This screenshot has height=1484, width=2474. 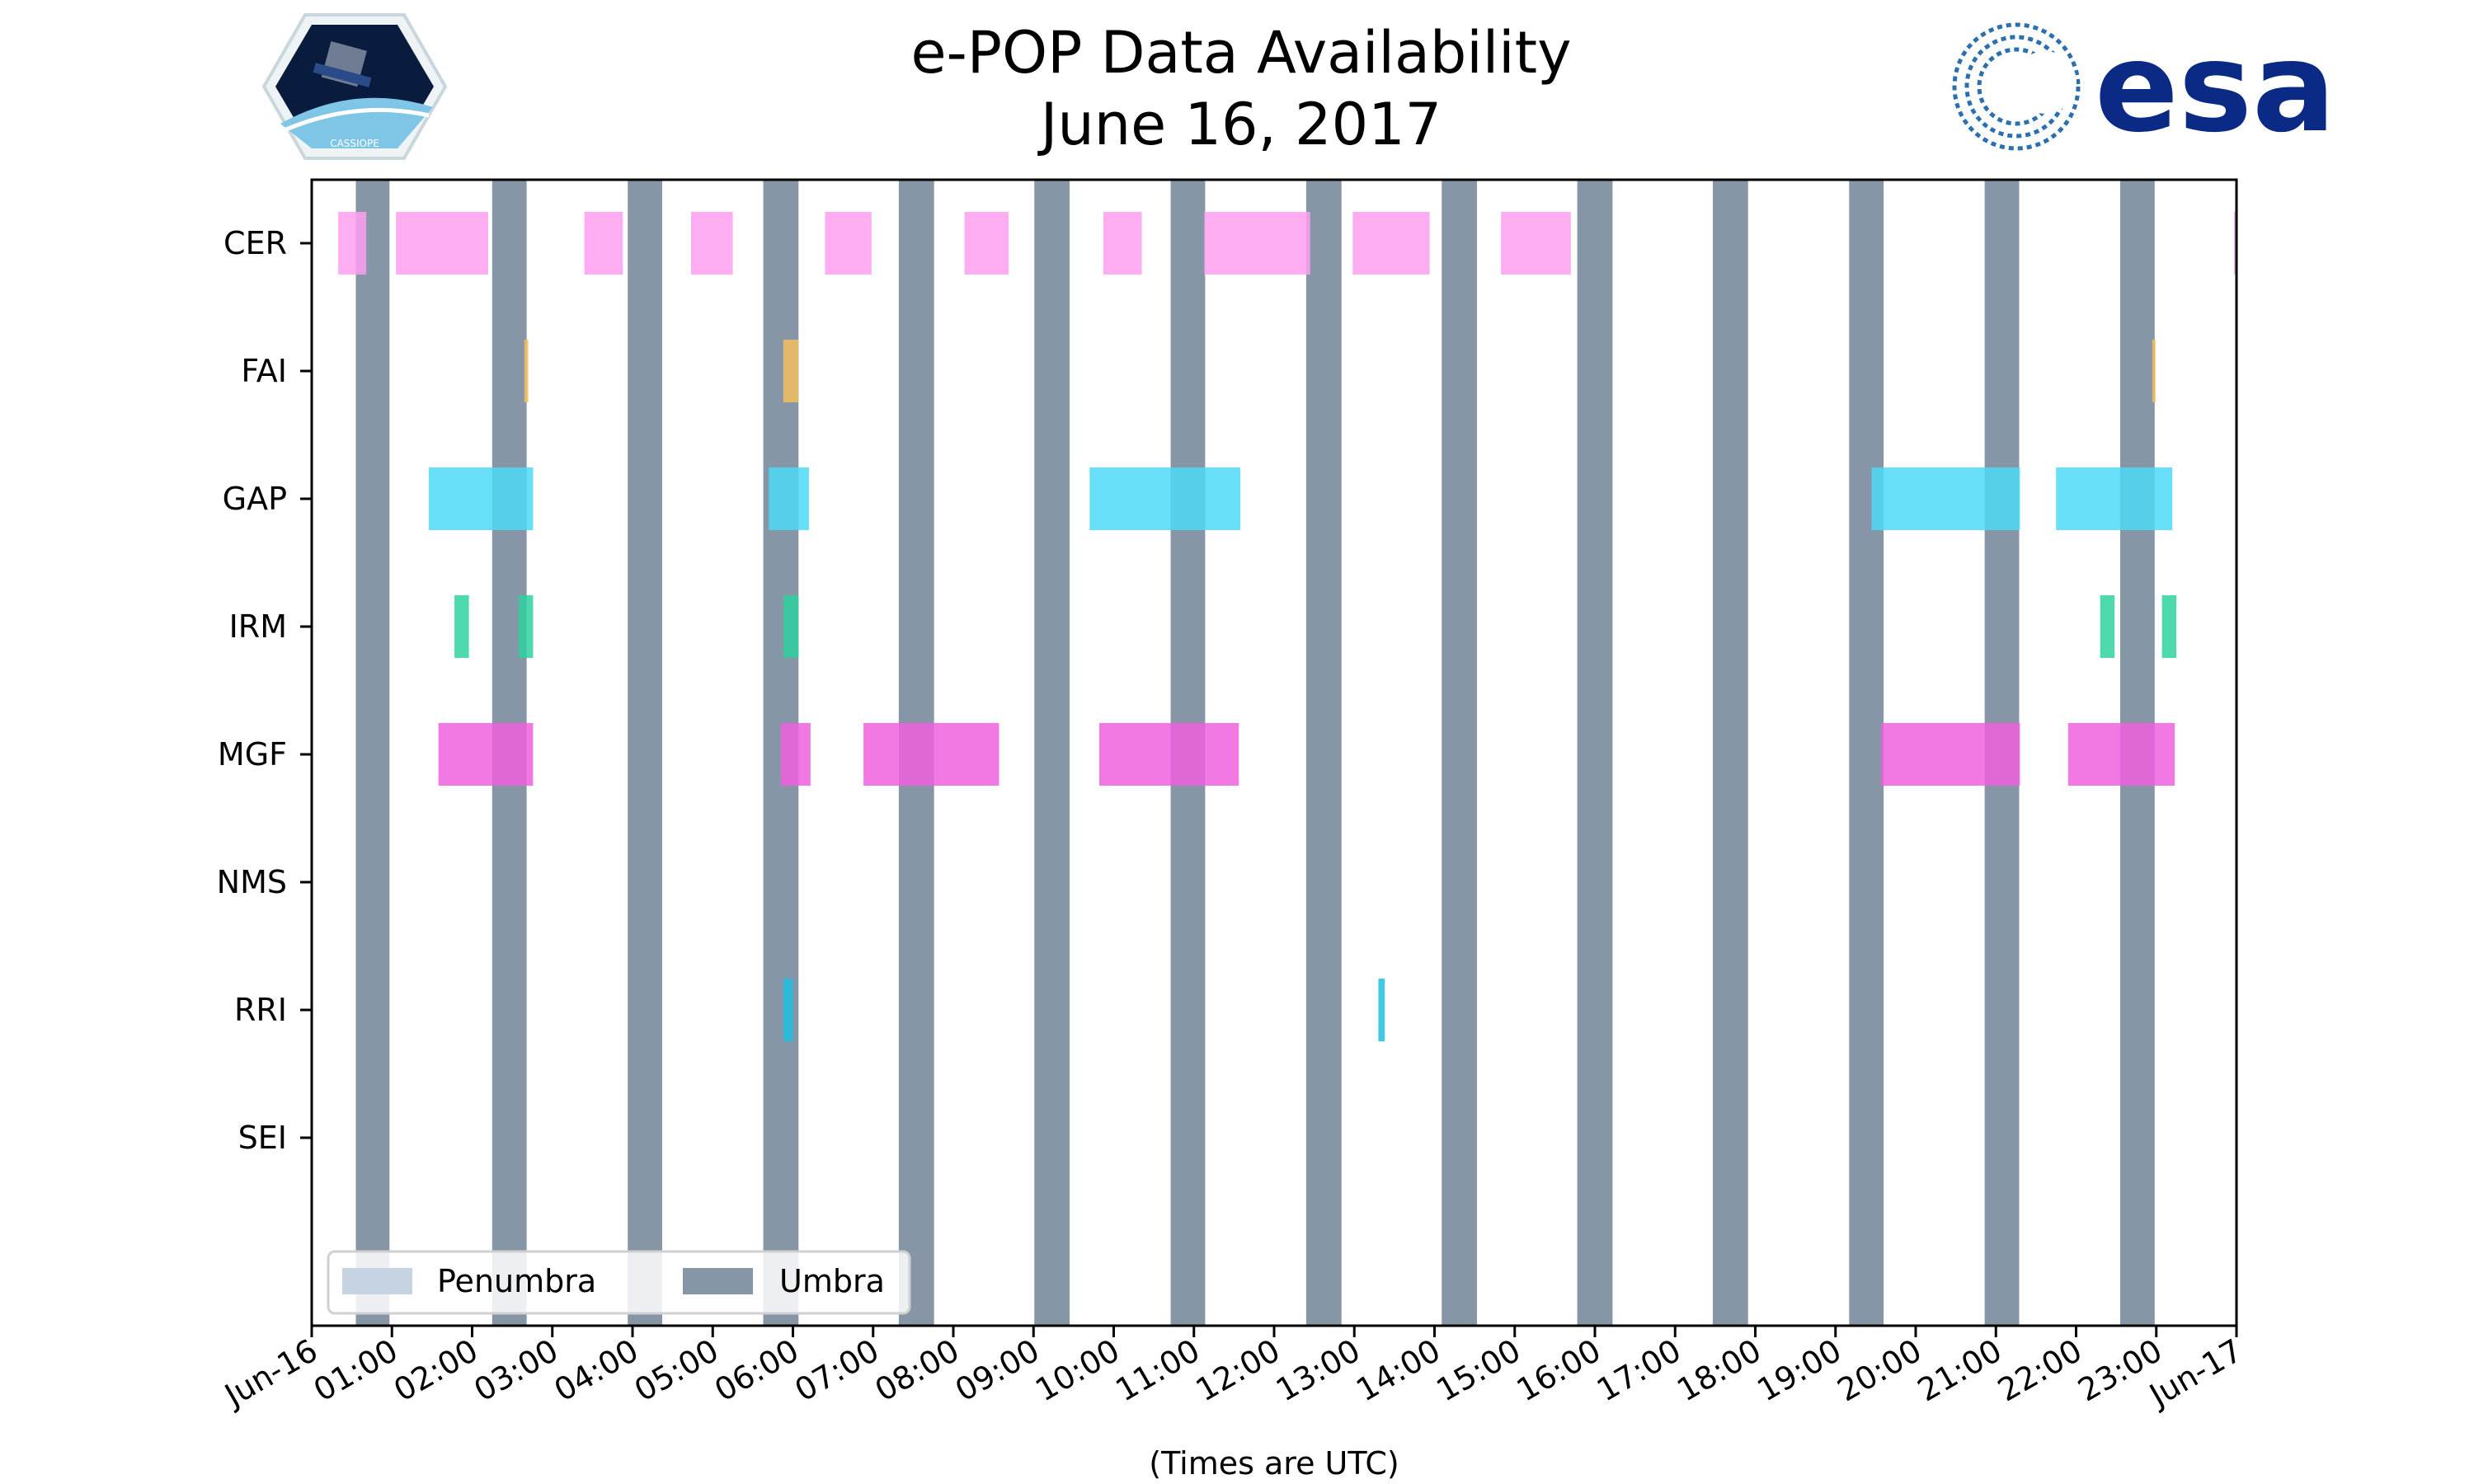 What do you see at coordinates (264, 371) in the screenshot?
I see `y-tick-label: FAI` at bounding box center [264, 371].